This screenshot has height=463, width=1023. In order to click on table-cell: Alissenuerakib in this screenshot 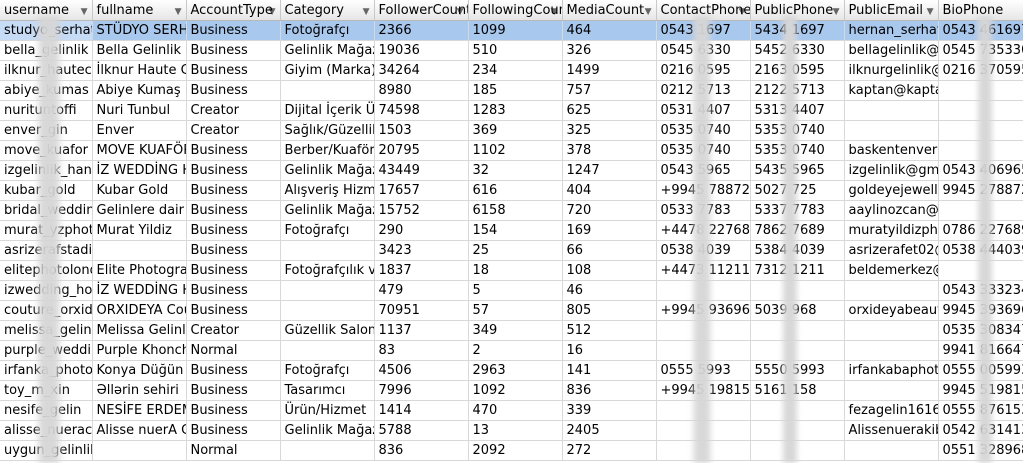, I will do `click(891, 430)`.